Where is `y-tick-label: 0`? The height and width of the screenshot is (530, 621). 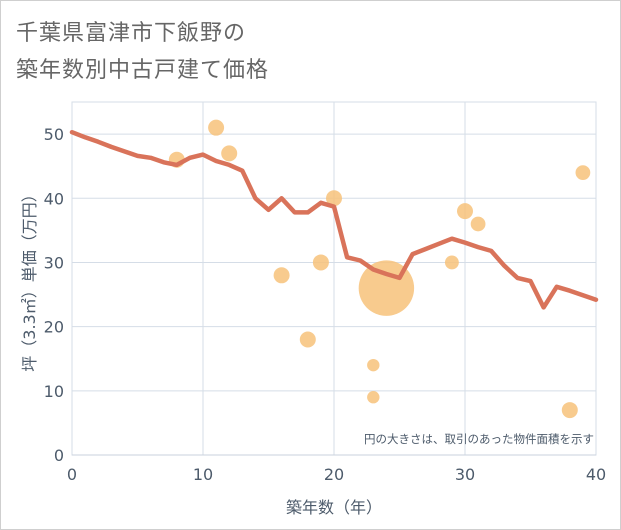
y-tick-label: 0 is located at coordinates (59, 455).